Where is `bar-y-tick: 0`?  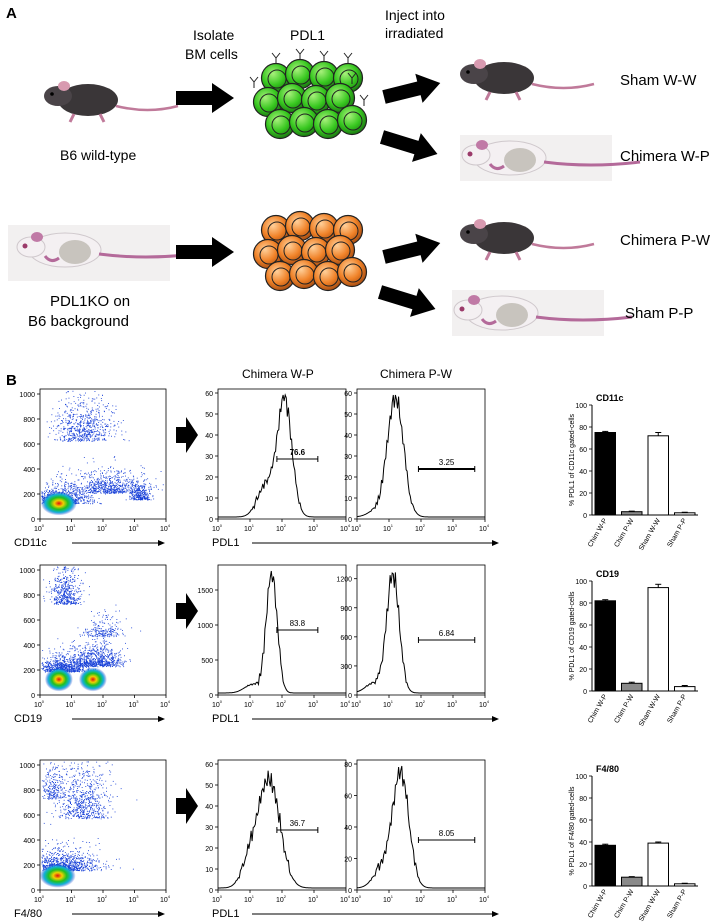 bar-y-tick: 0 is located at coordinates (585, 692).